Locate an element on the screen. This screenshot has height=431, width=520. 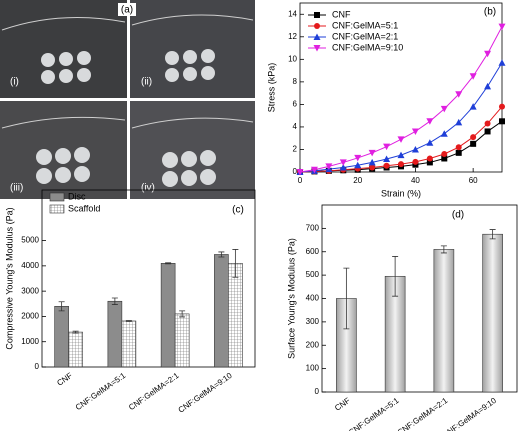
y-tick-label: 8 is located at coordinates (295, 81).